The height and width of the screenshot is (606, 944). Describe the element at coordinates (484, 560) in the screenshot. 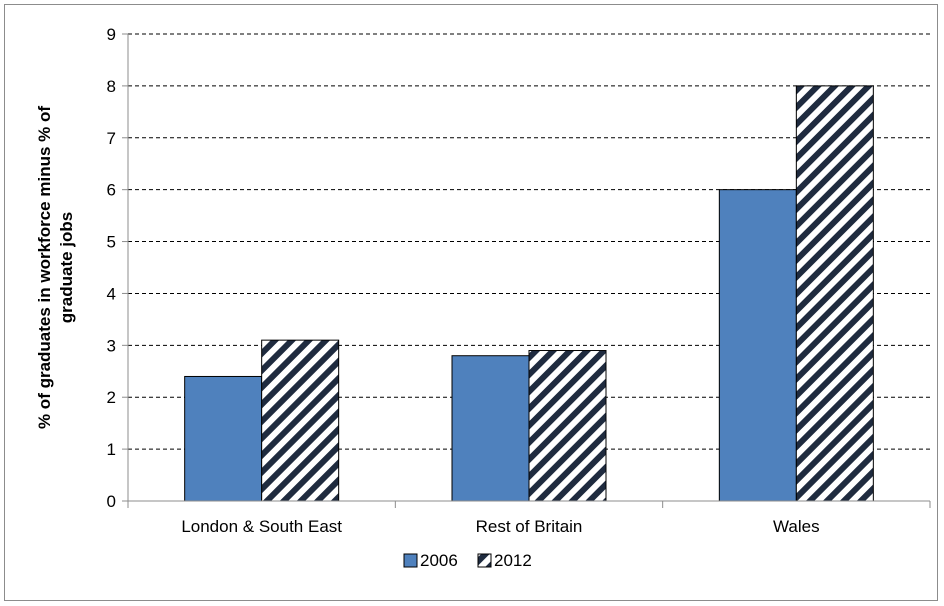

I see `legend-swatch-2012` at that location.